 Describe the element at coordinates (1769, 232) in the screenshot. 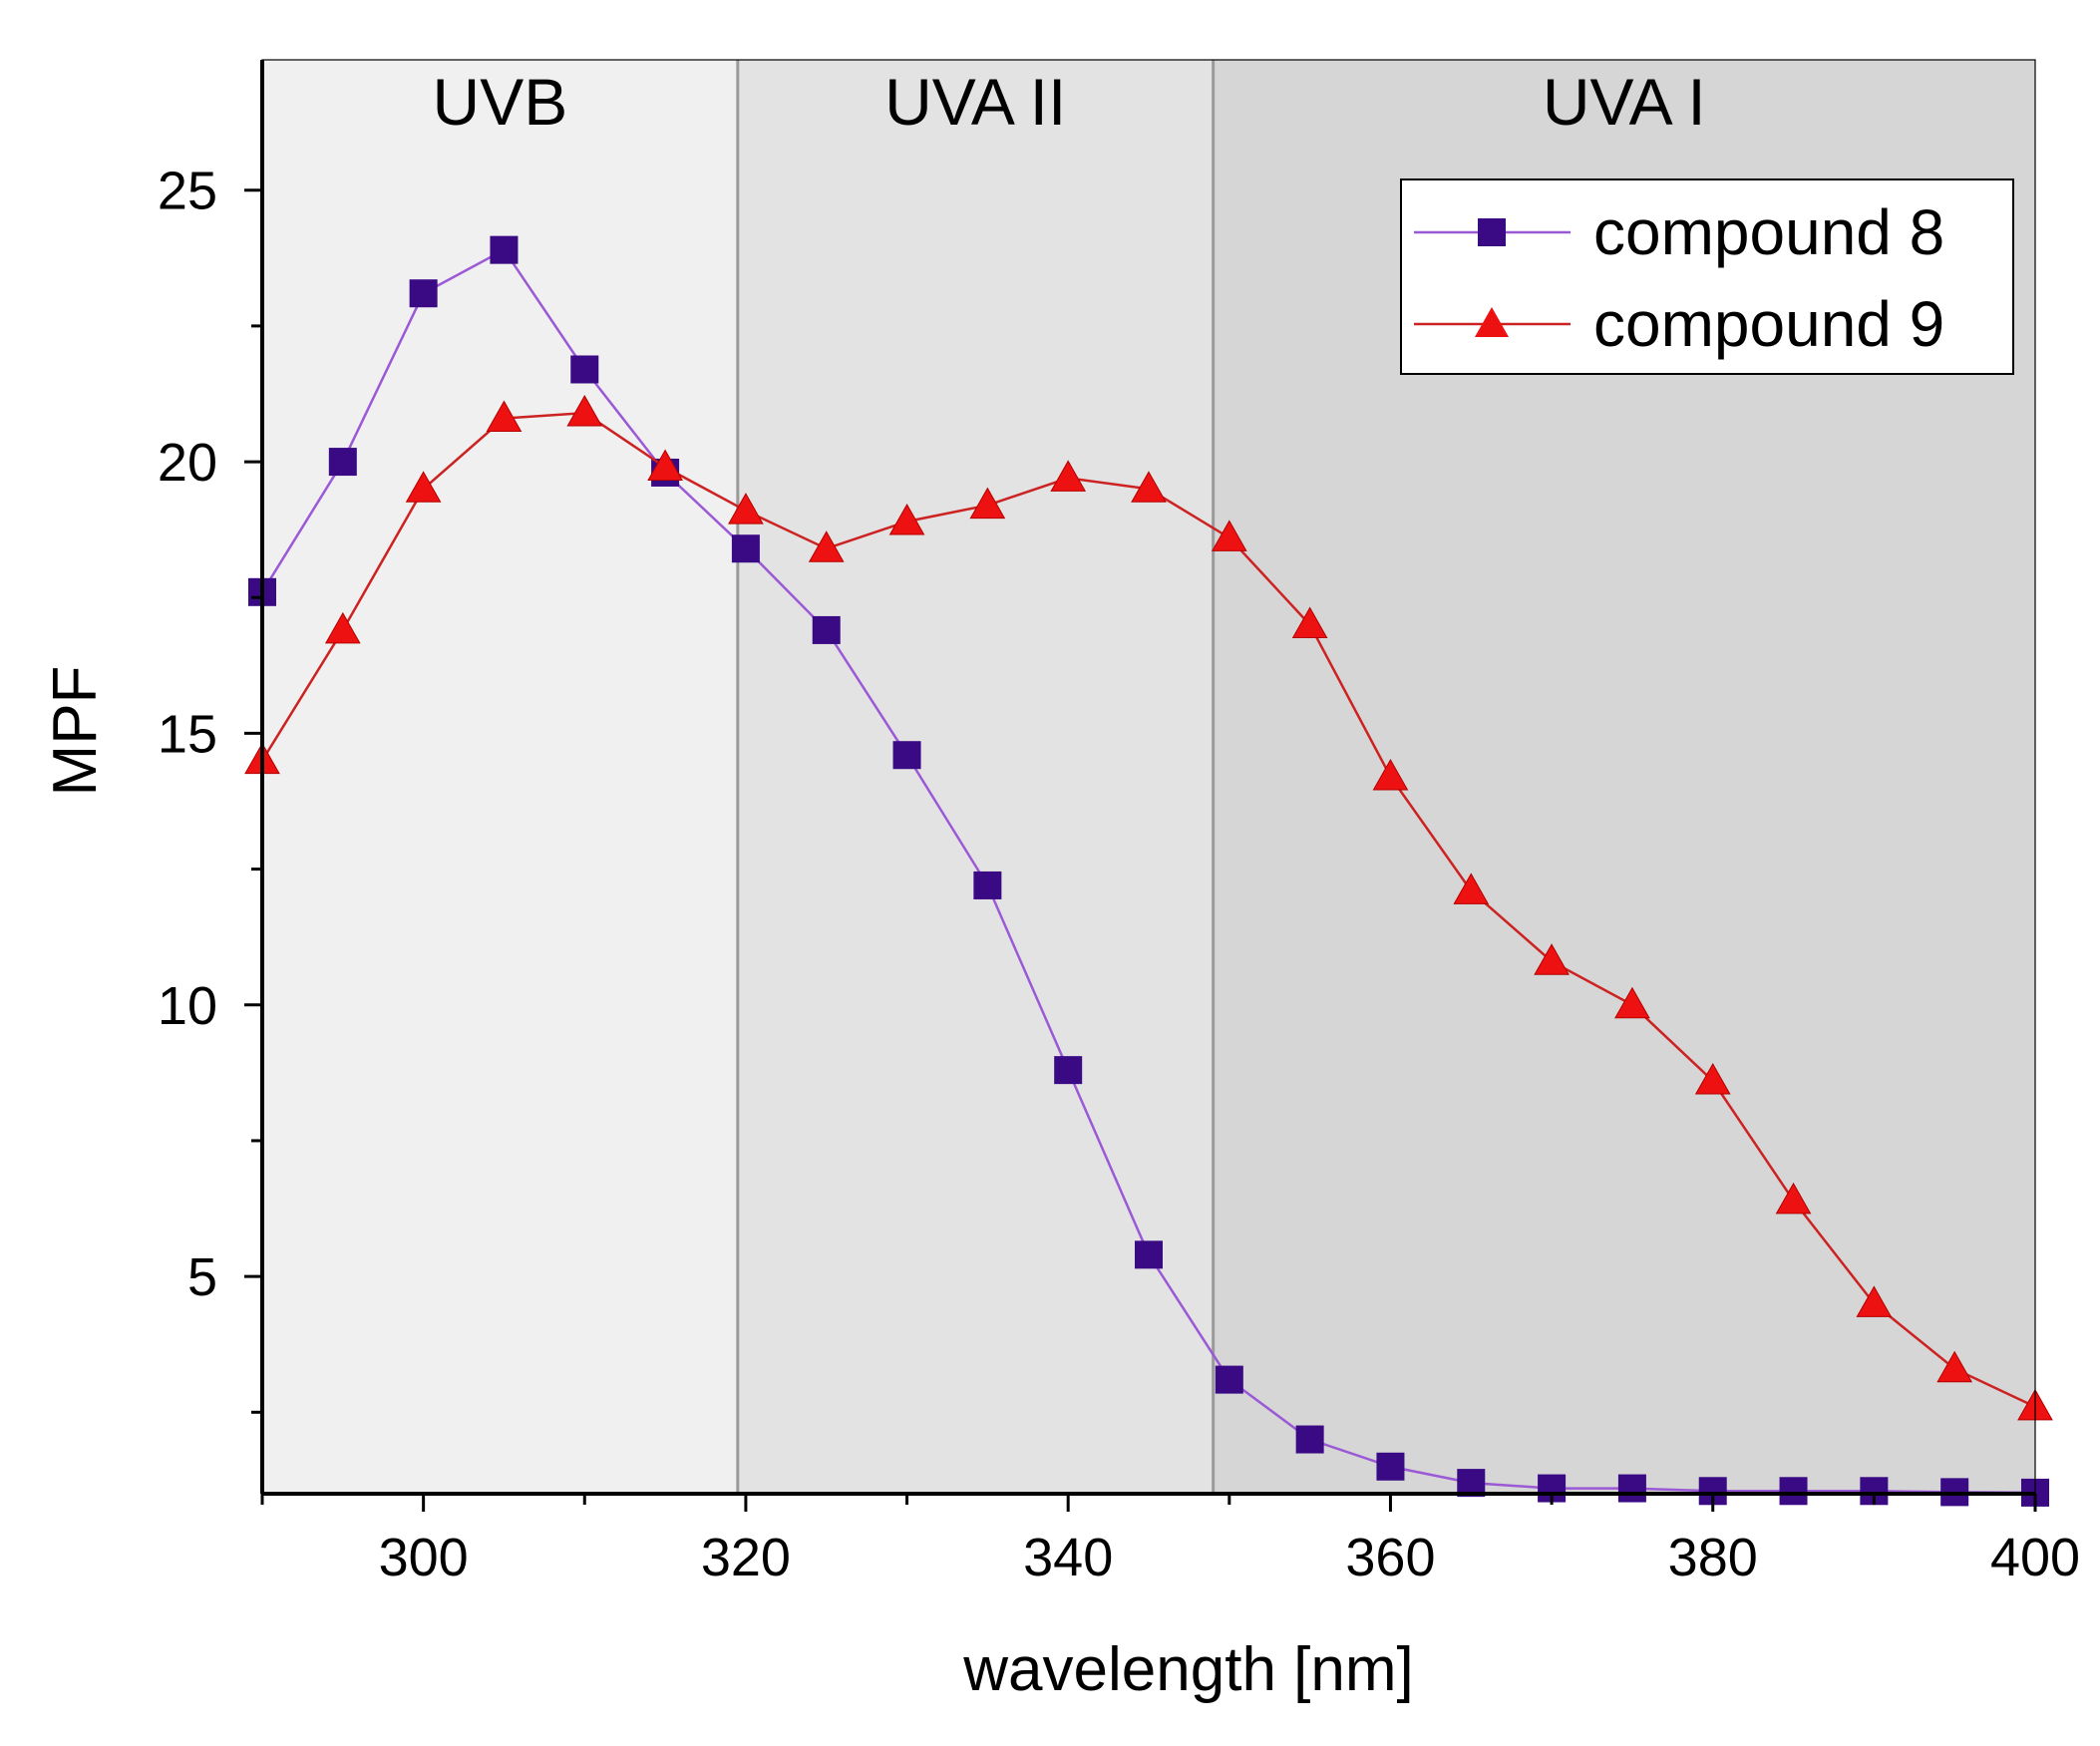

I see `legend-label: compound 8` at that location.